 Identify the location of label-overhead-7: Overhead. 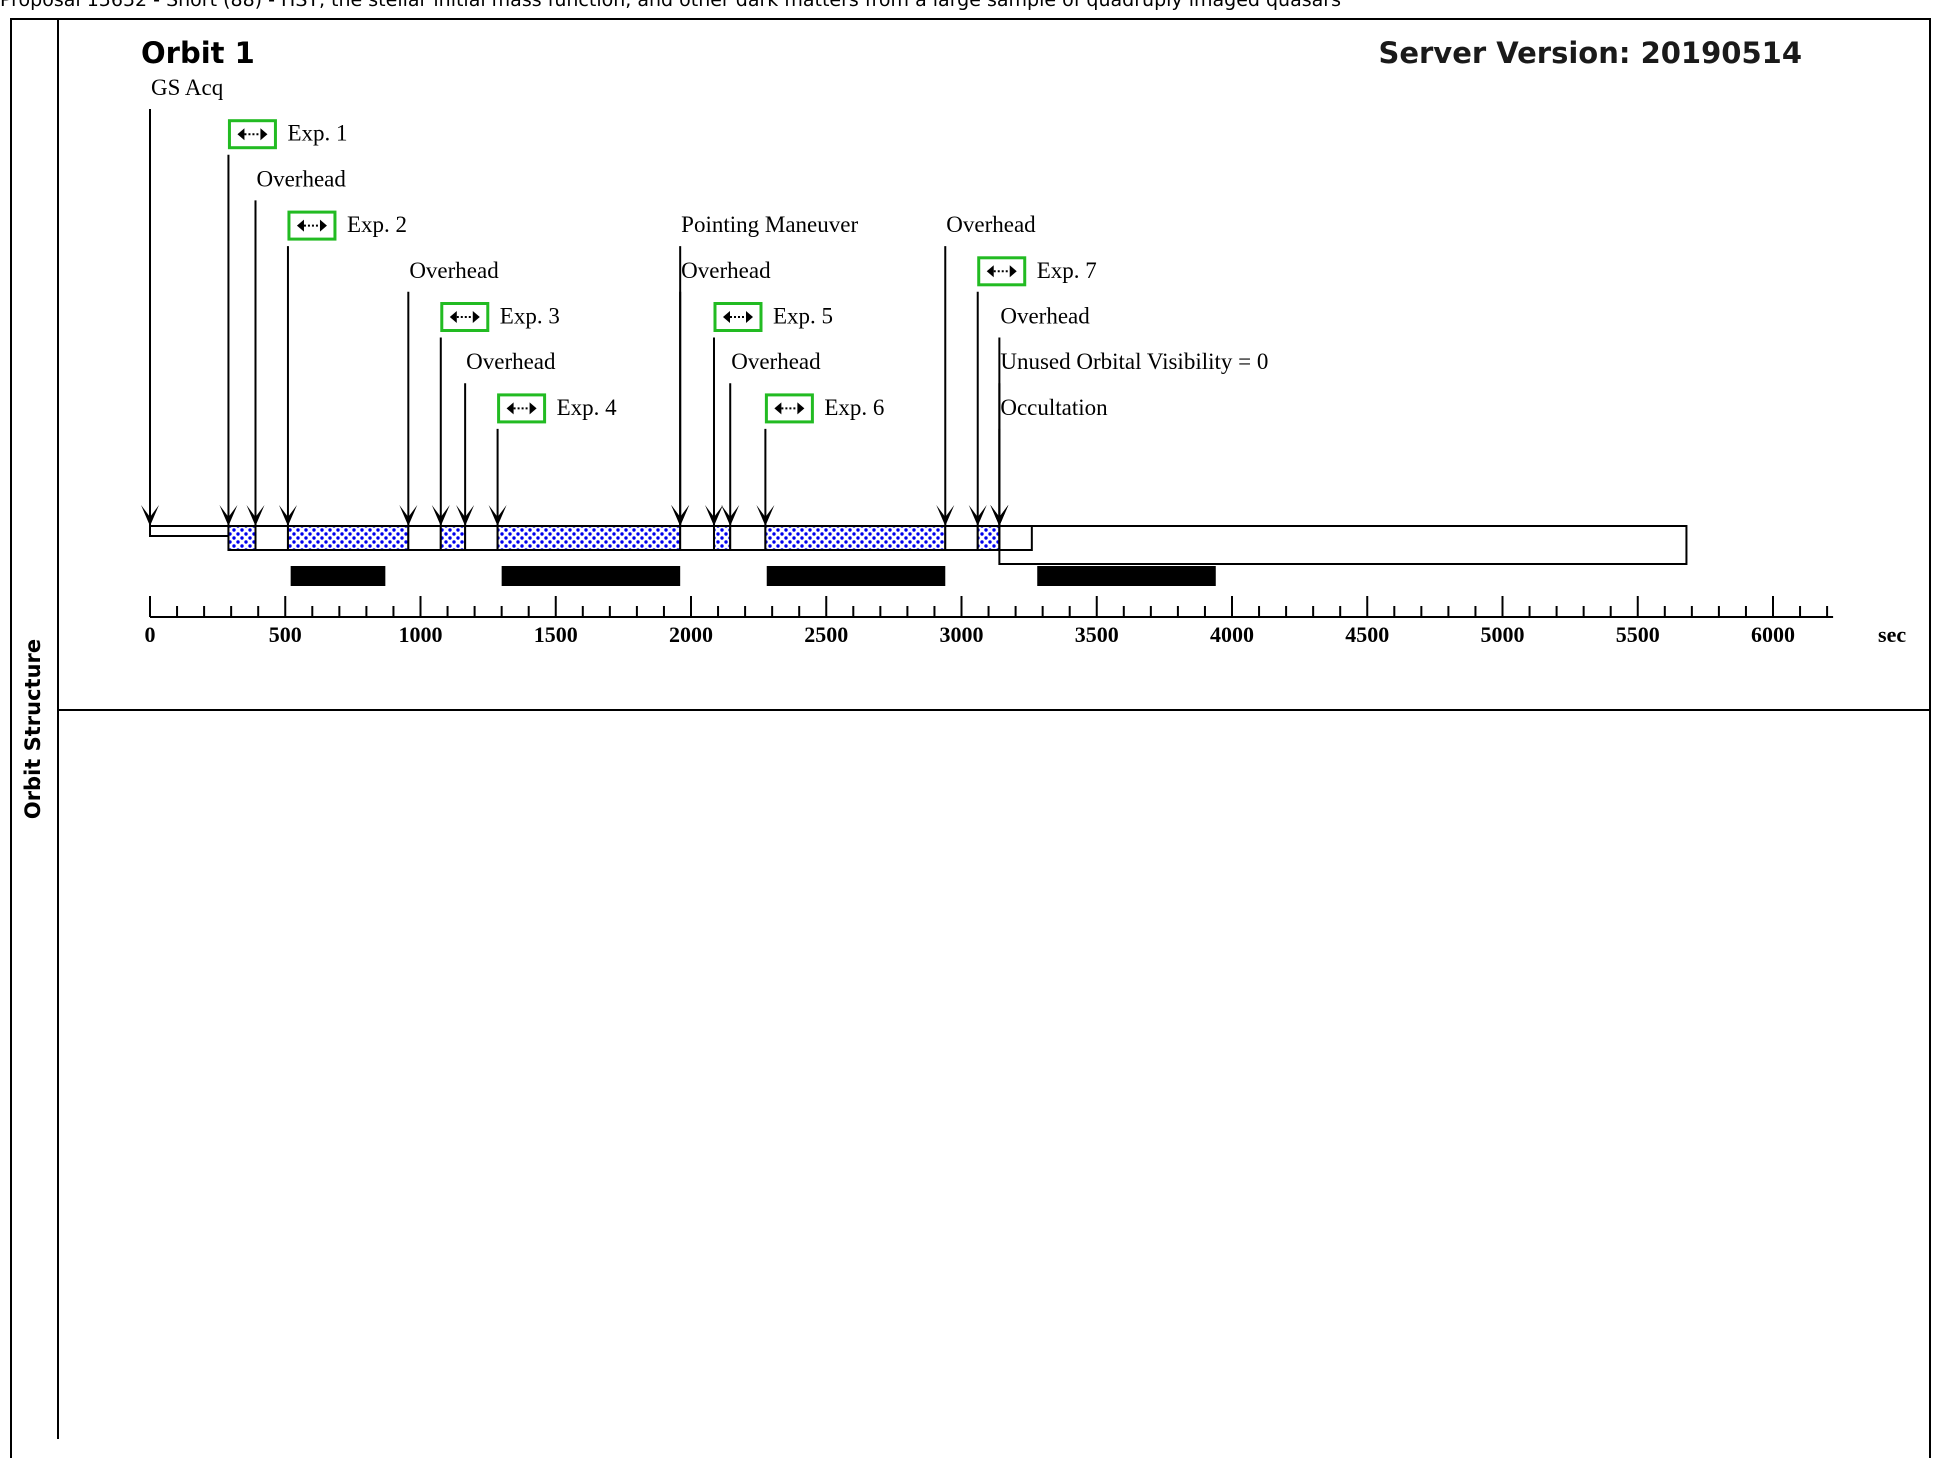
(1045, 316).